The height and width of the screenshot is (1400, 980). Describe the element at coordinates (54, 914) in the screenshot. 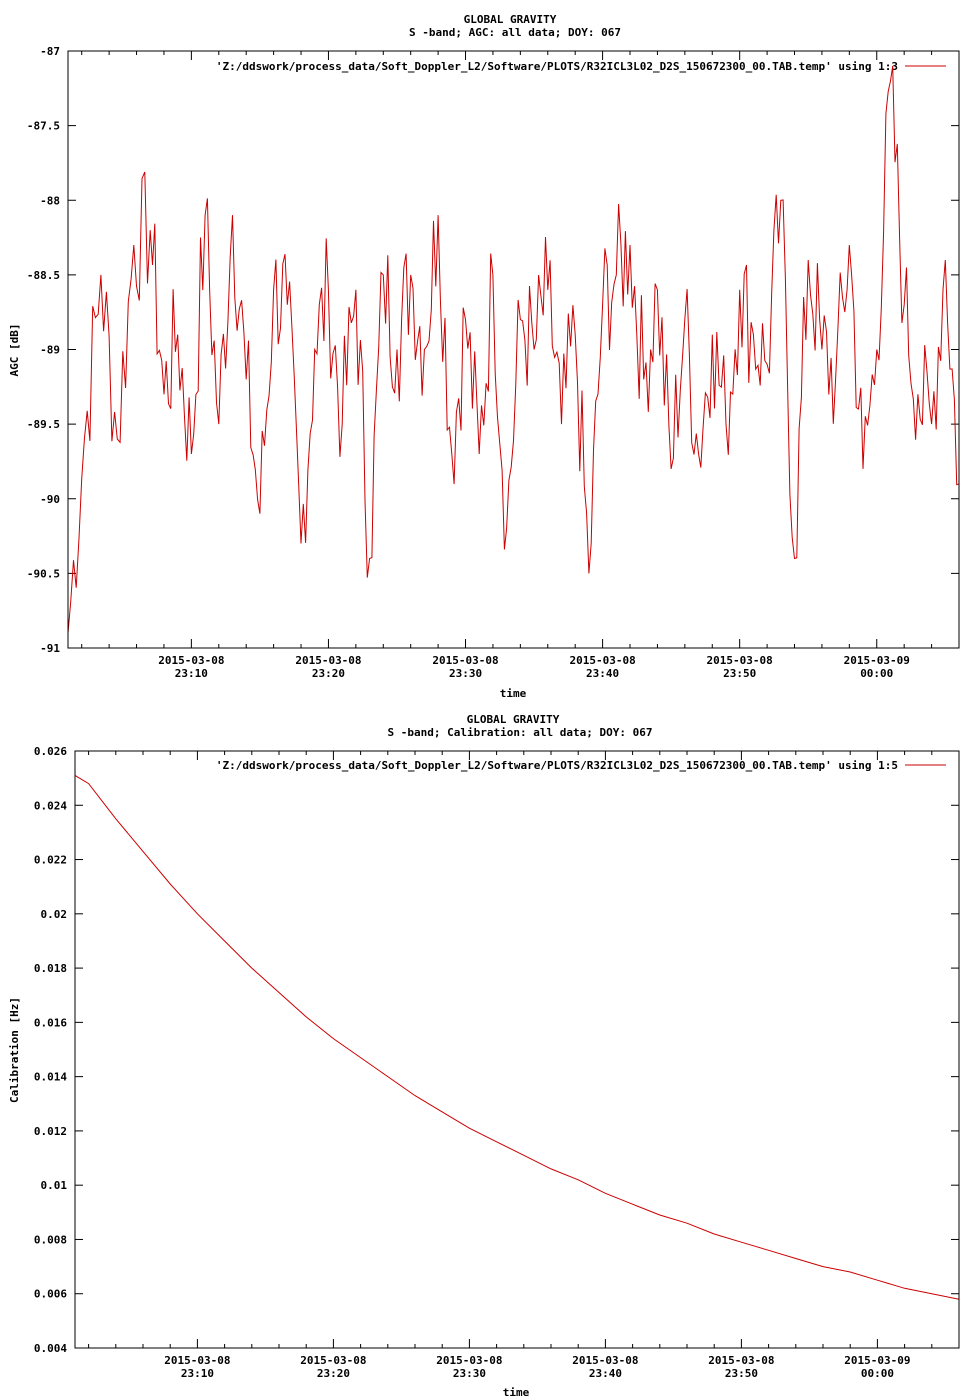

I see `y-tick-label: 0.02` at that location.